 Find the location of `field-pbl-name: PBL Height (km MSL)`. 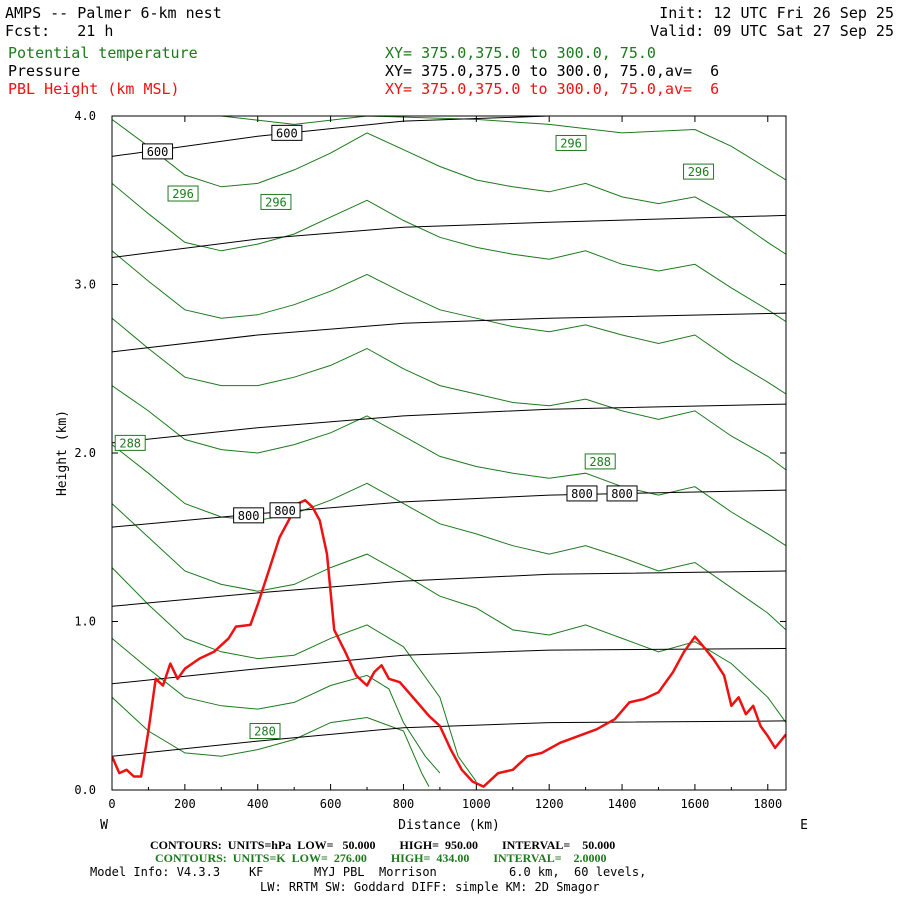

field-pbl-name: PBL Height (km MSL) is located at coordinates (94, 89).